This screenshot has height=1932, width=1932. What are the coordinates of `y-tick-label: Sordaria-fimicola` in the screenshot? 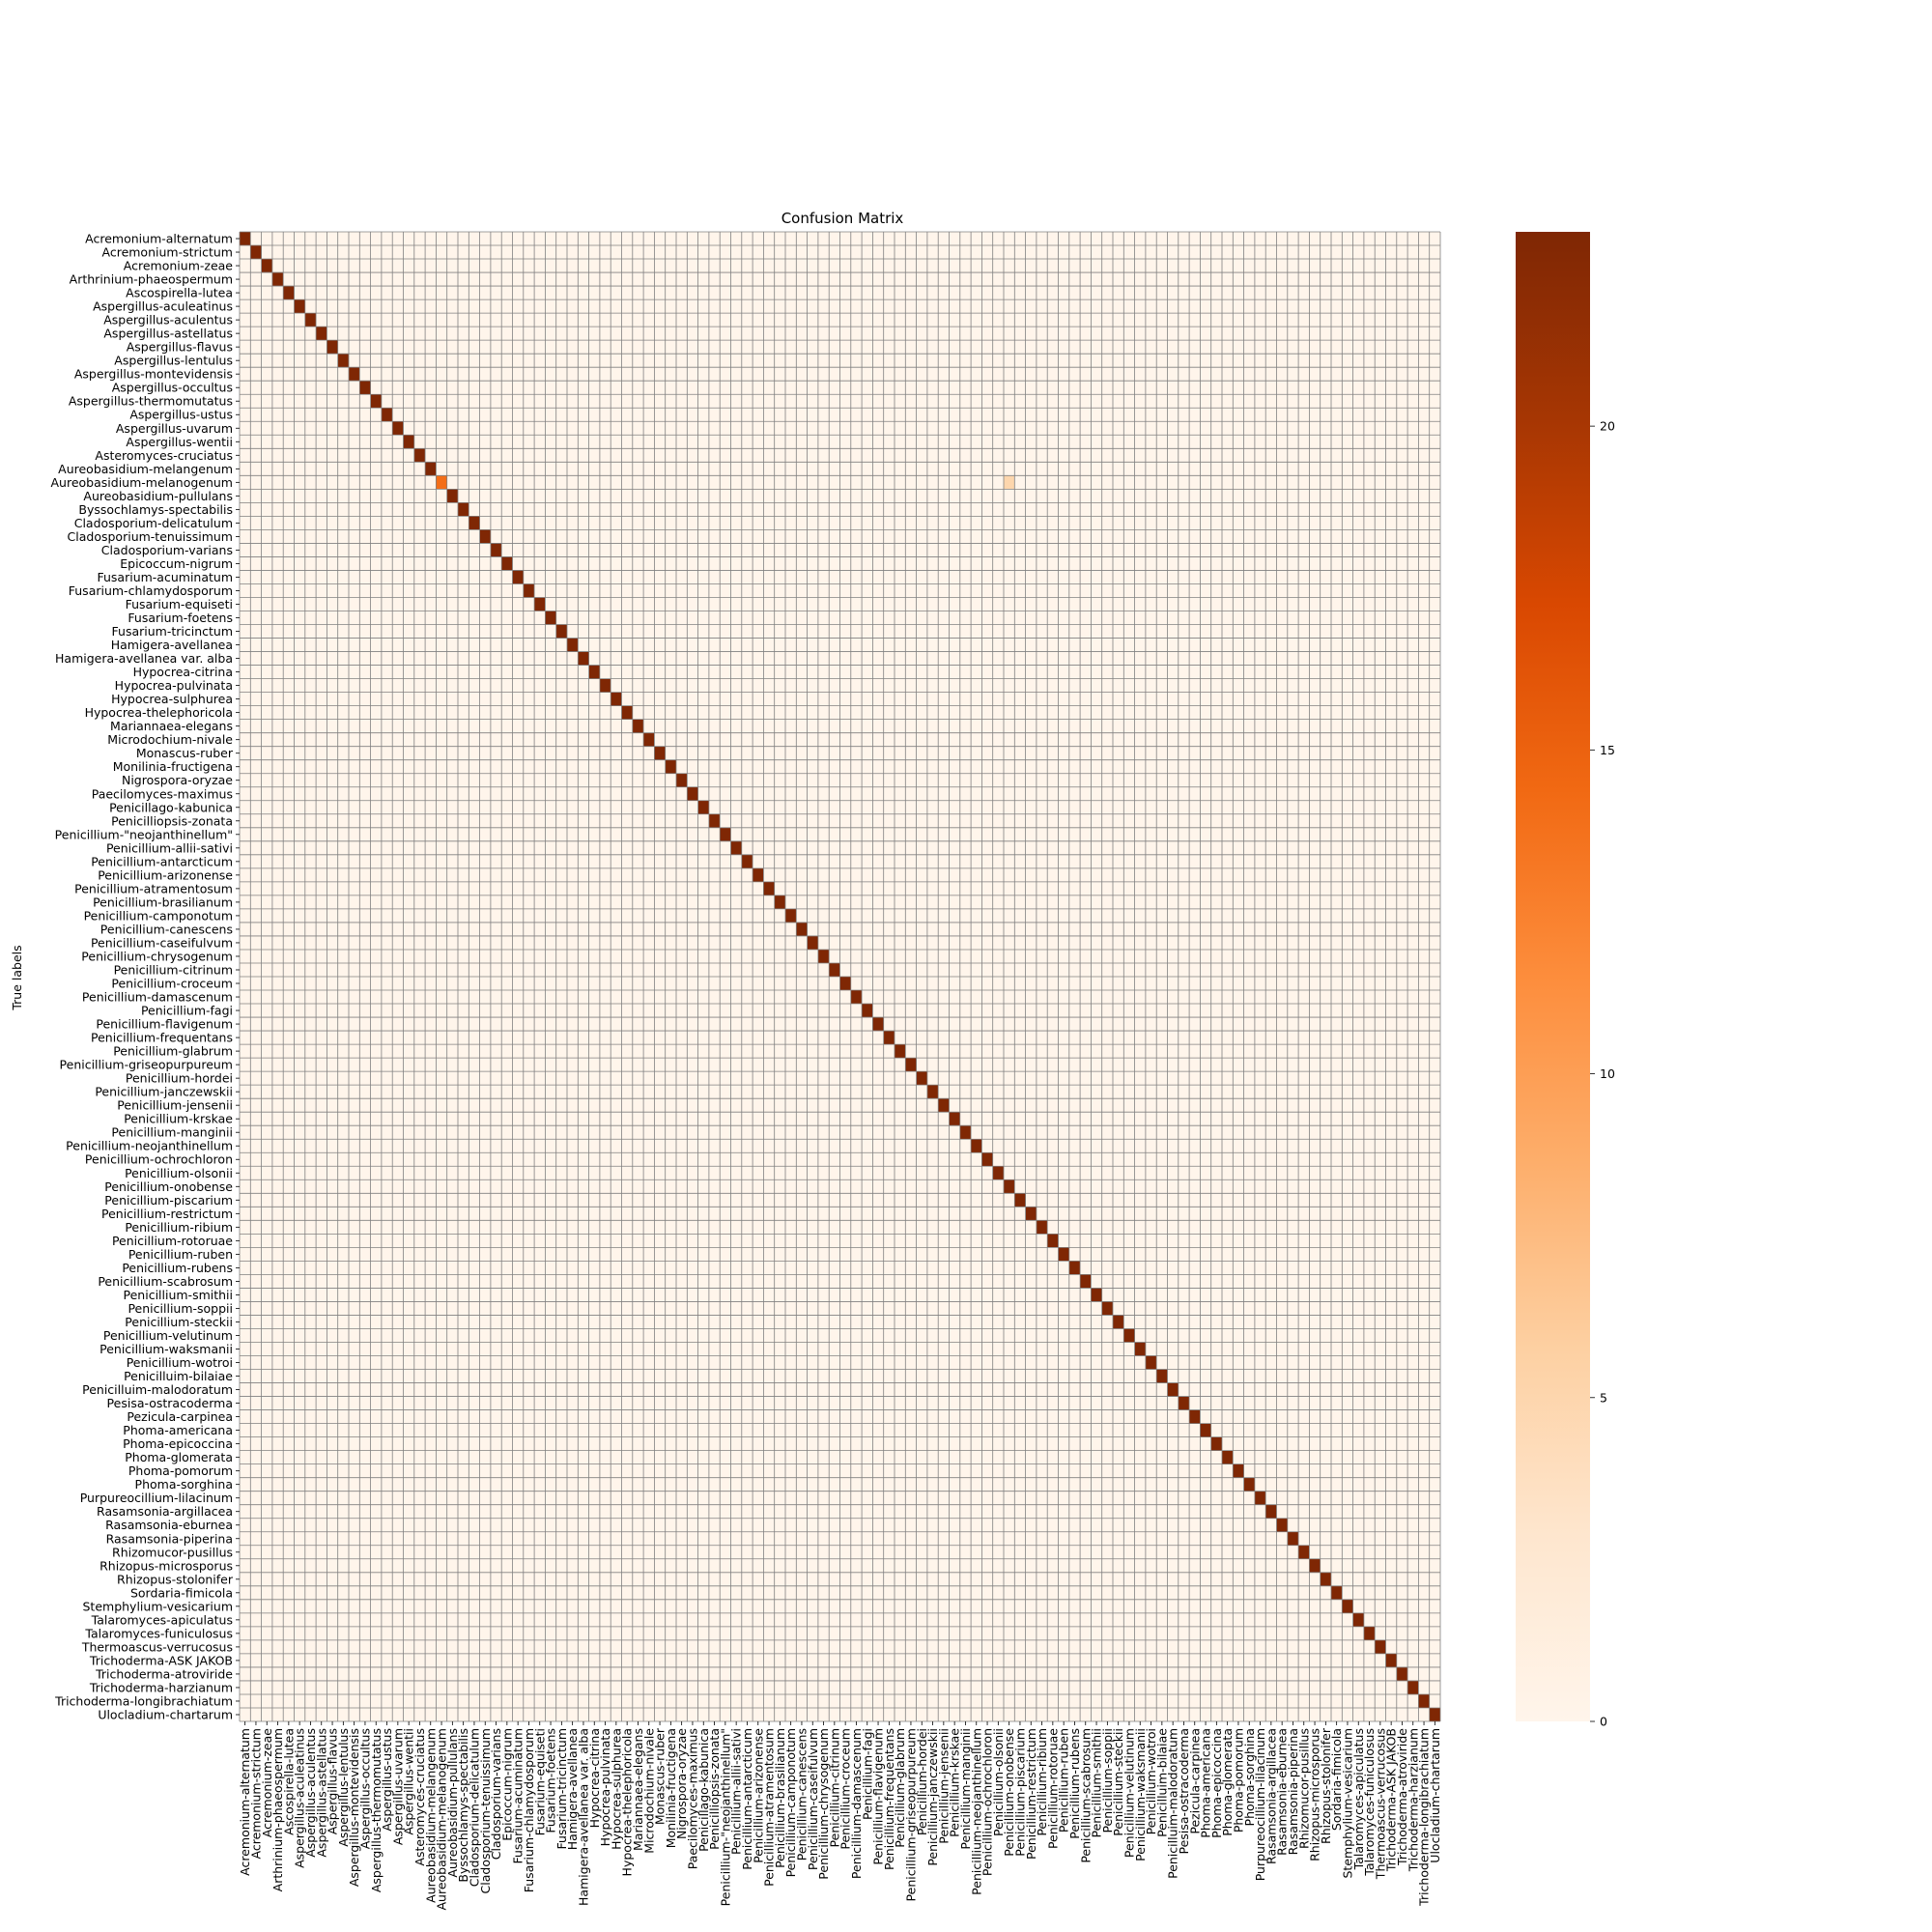 It's located at (181, 1592).